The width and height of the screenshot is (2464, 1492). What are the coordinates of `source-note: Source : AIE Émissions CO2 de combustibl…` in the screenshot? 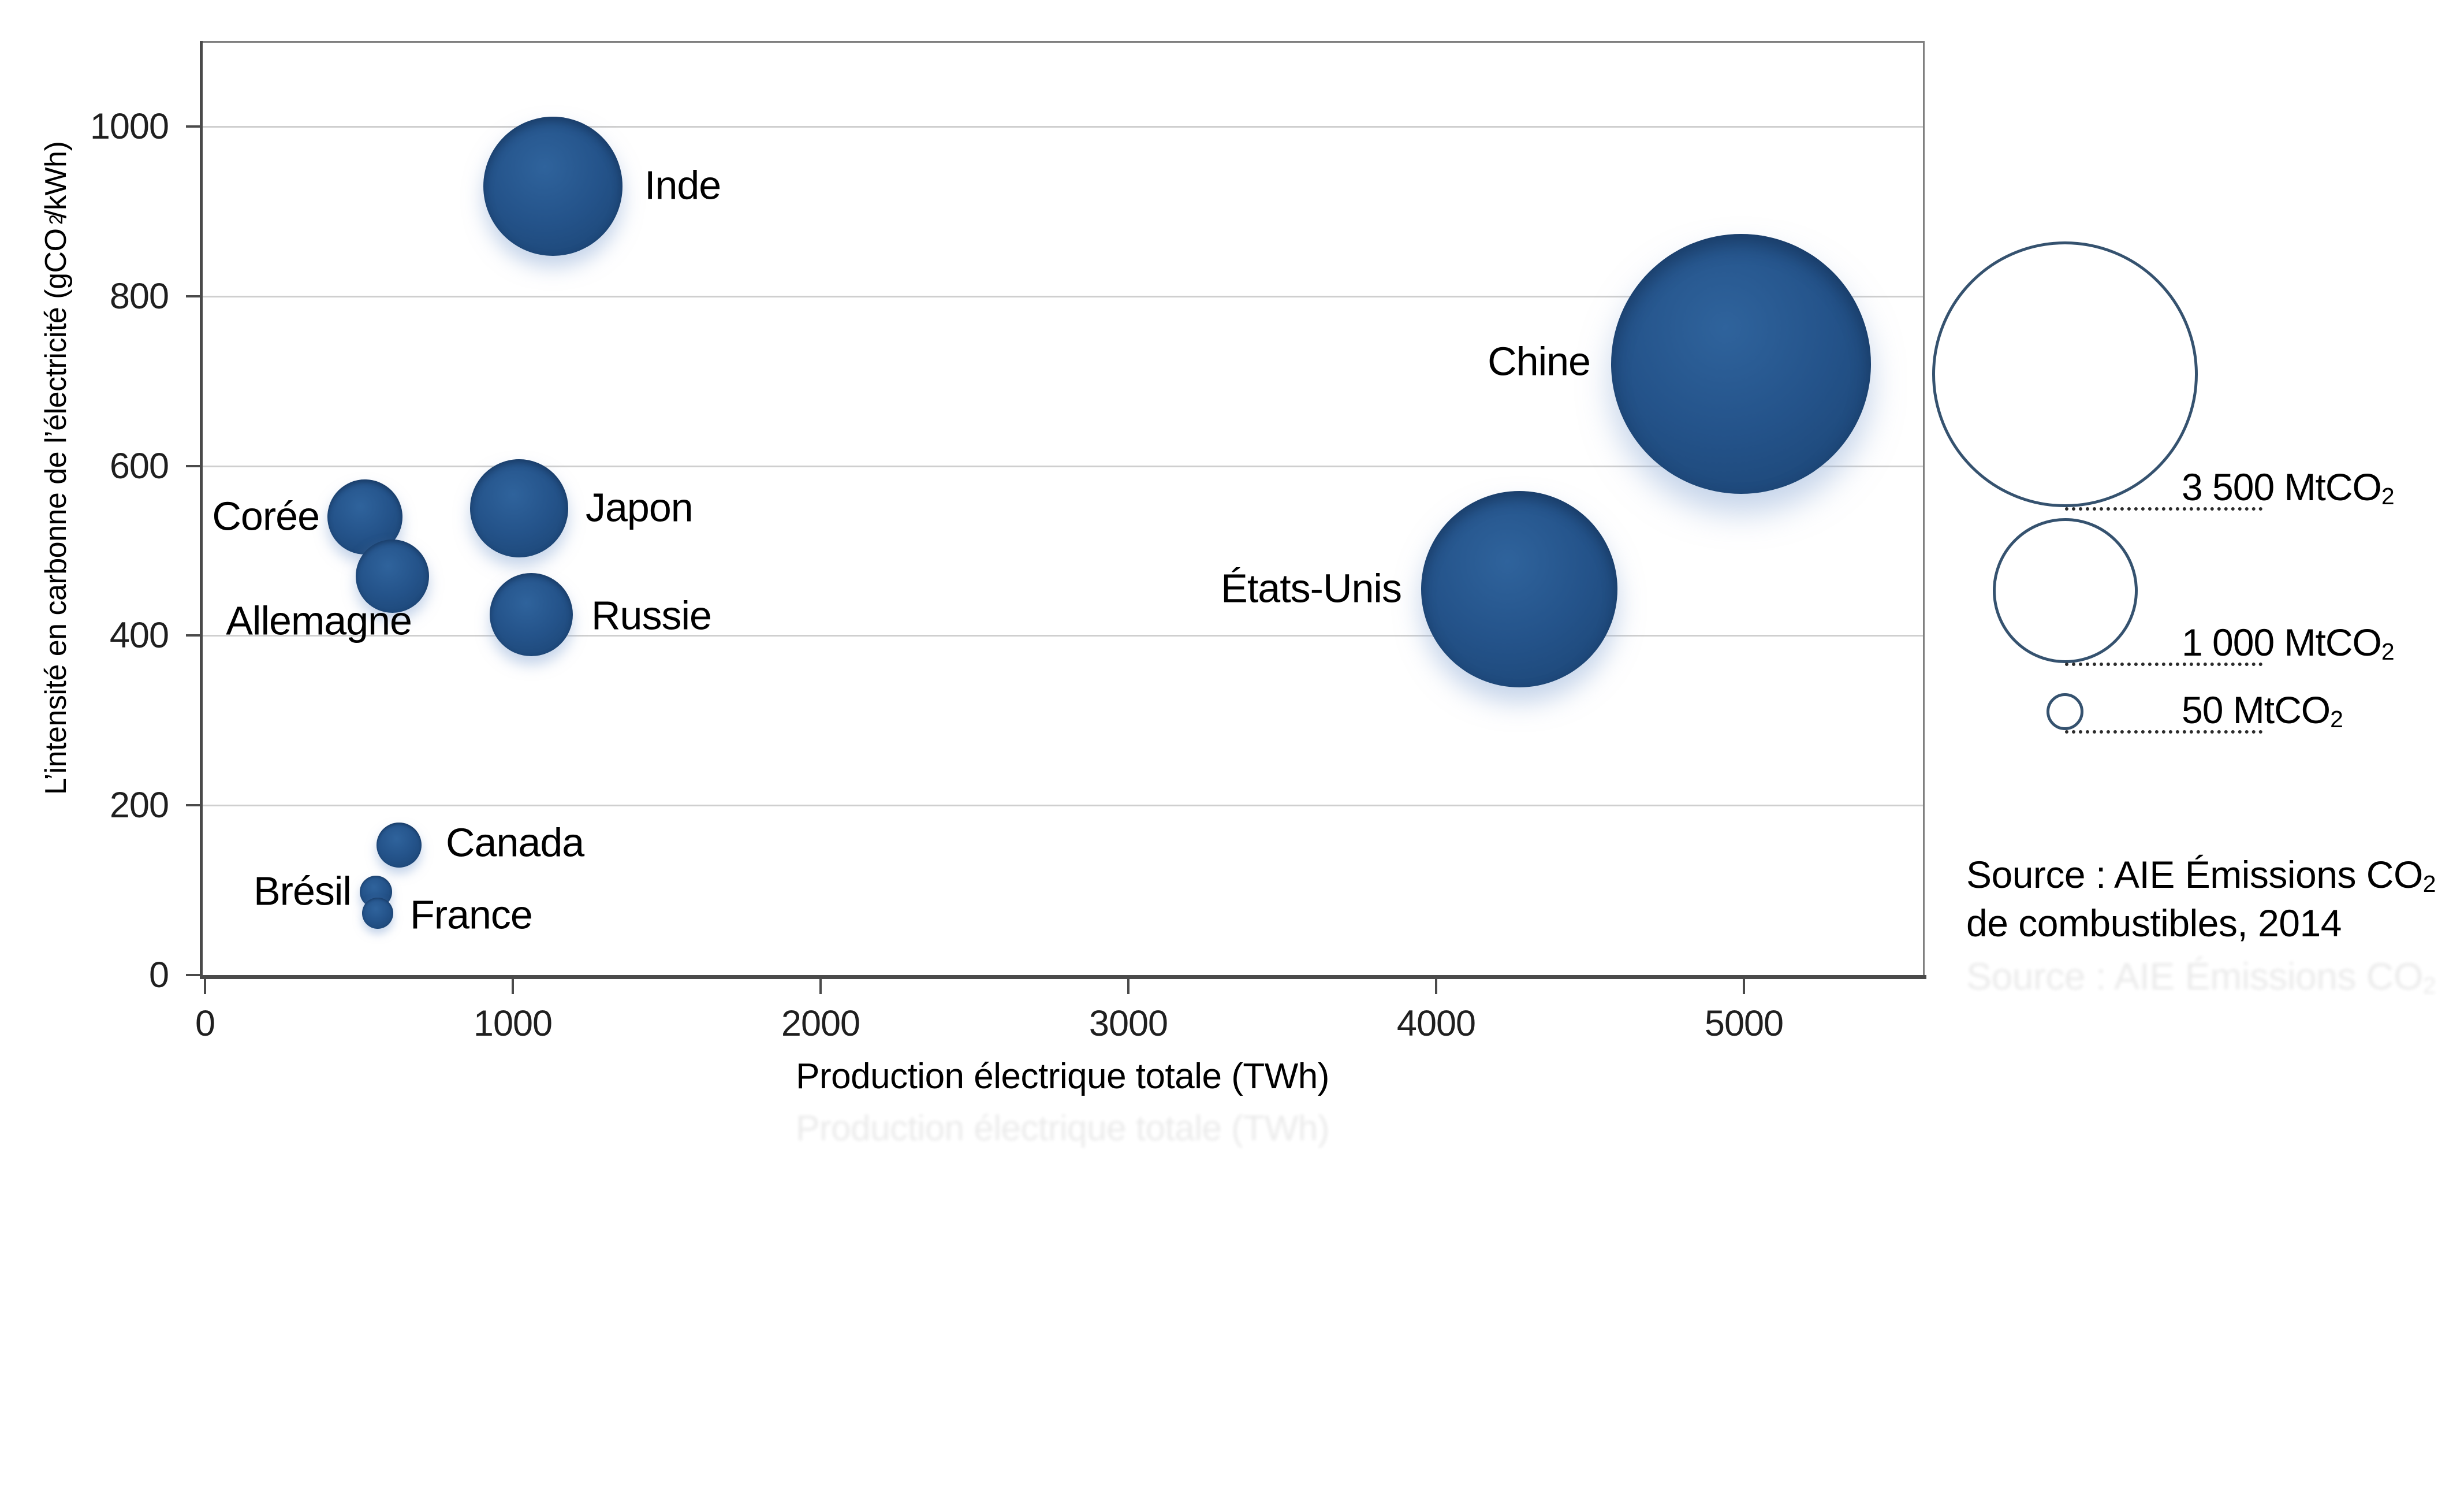 It's located at (2201, 898).